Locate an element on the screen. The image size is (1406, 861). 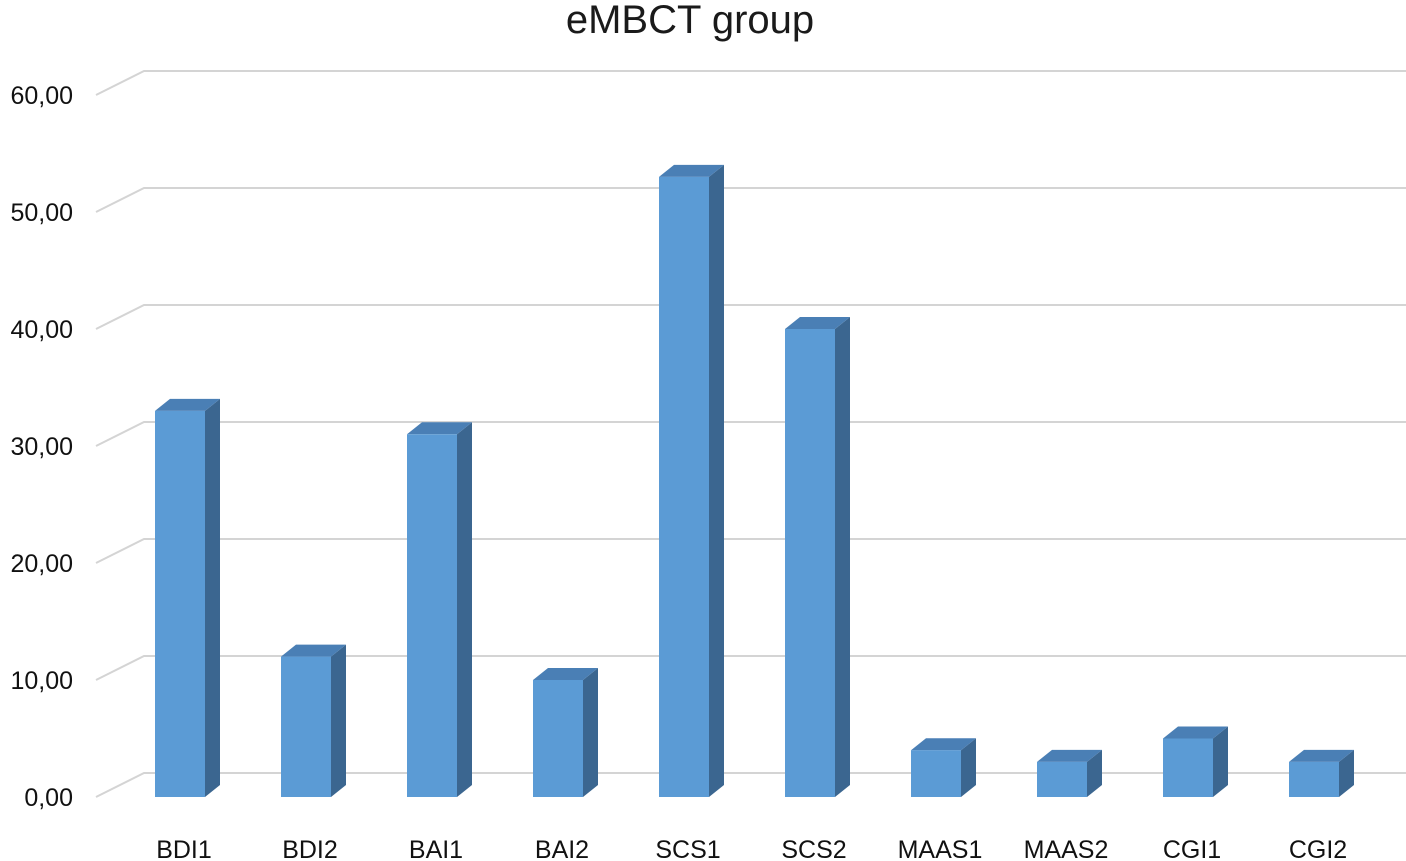
x-tick-label: BDI2 is located at coordinates (310, 848).